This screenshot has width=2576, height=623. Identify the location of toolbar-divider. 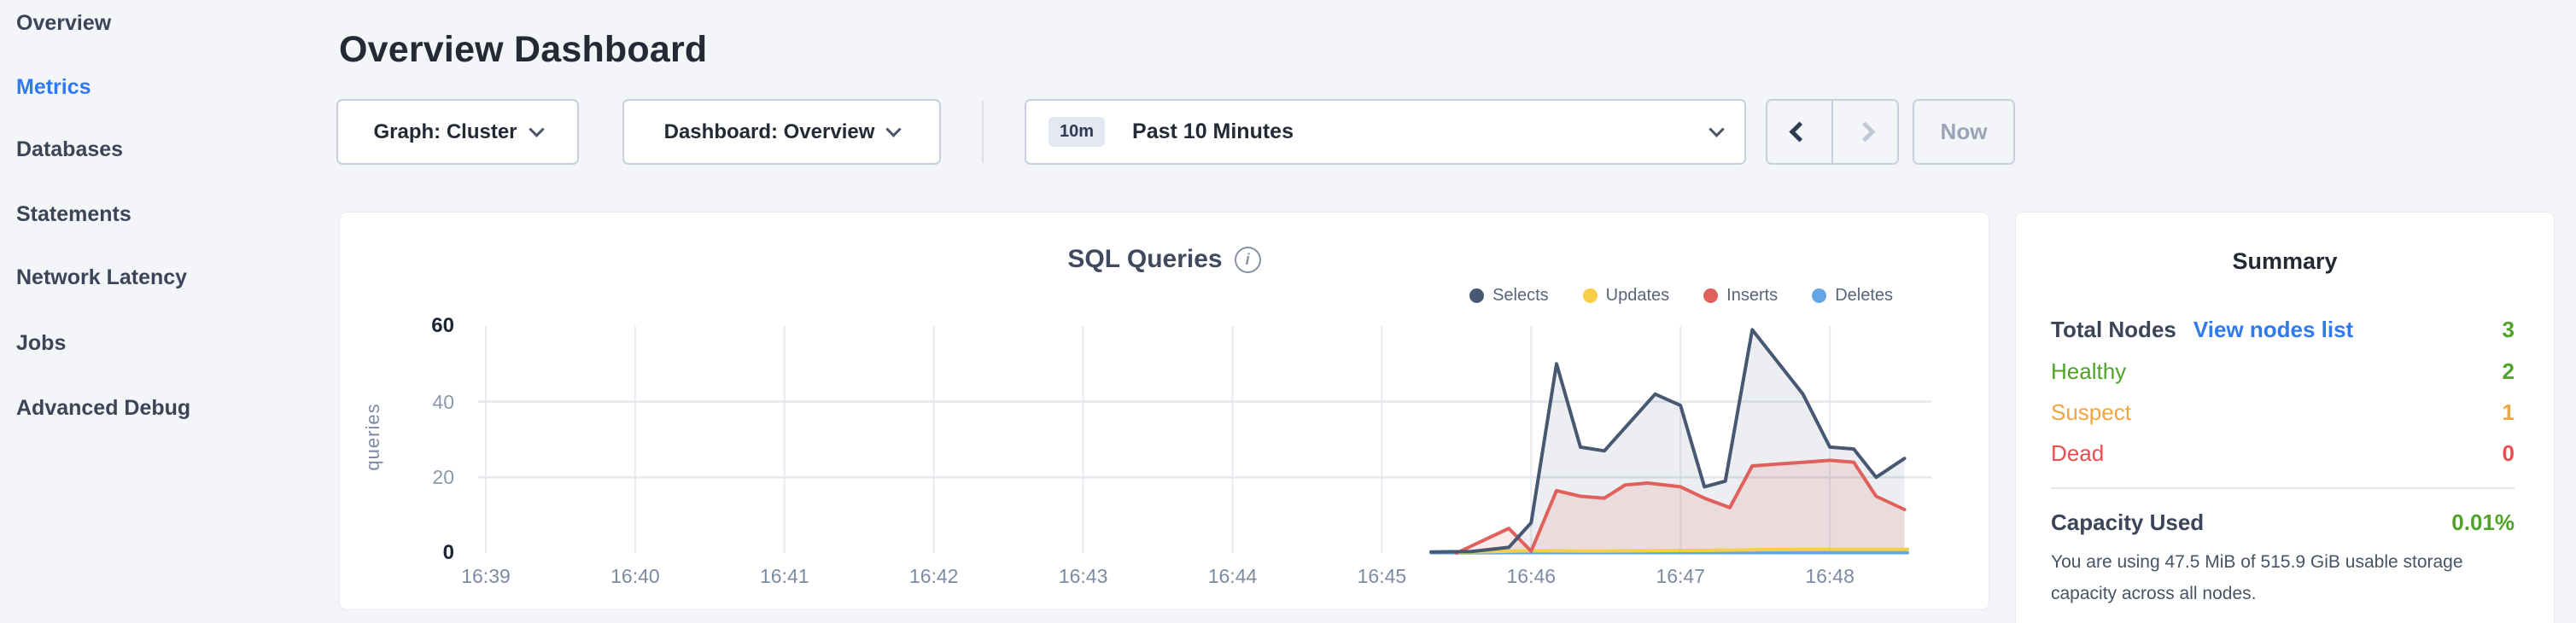
(983, 132).